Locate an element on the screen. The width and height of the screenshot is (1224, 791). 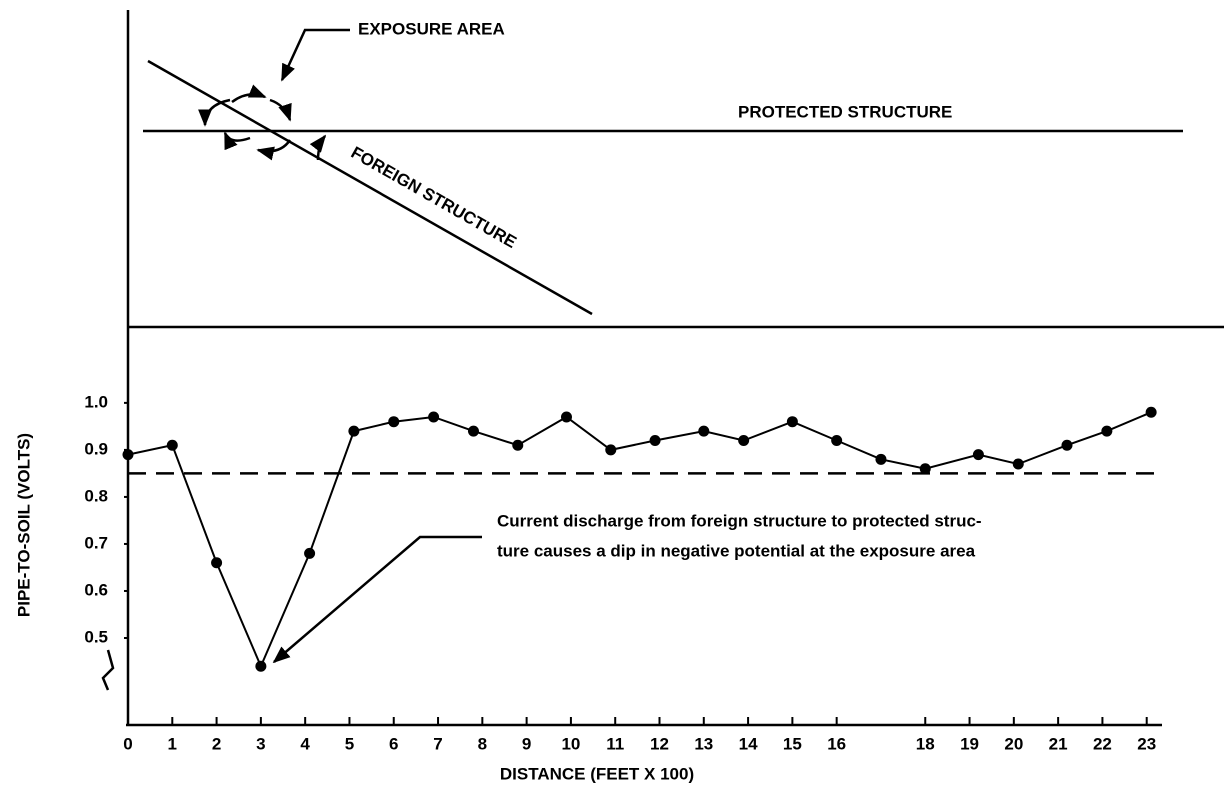
x-tick-label: 11 is located at coordinates (615, 743).